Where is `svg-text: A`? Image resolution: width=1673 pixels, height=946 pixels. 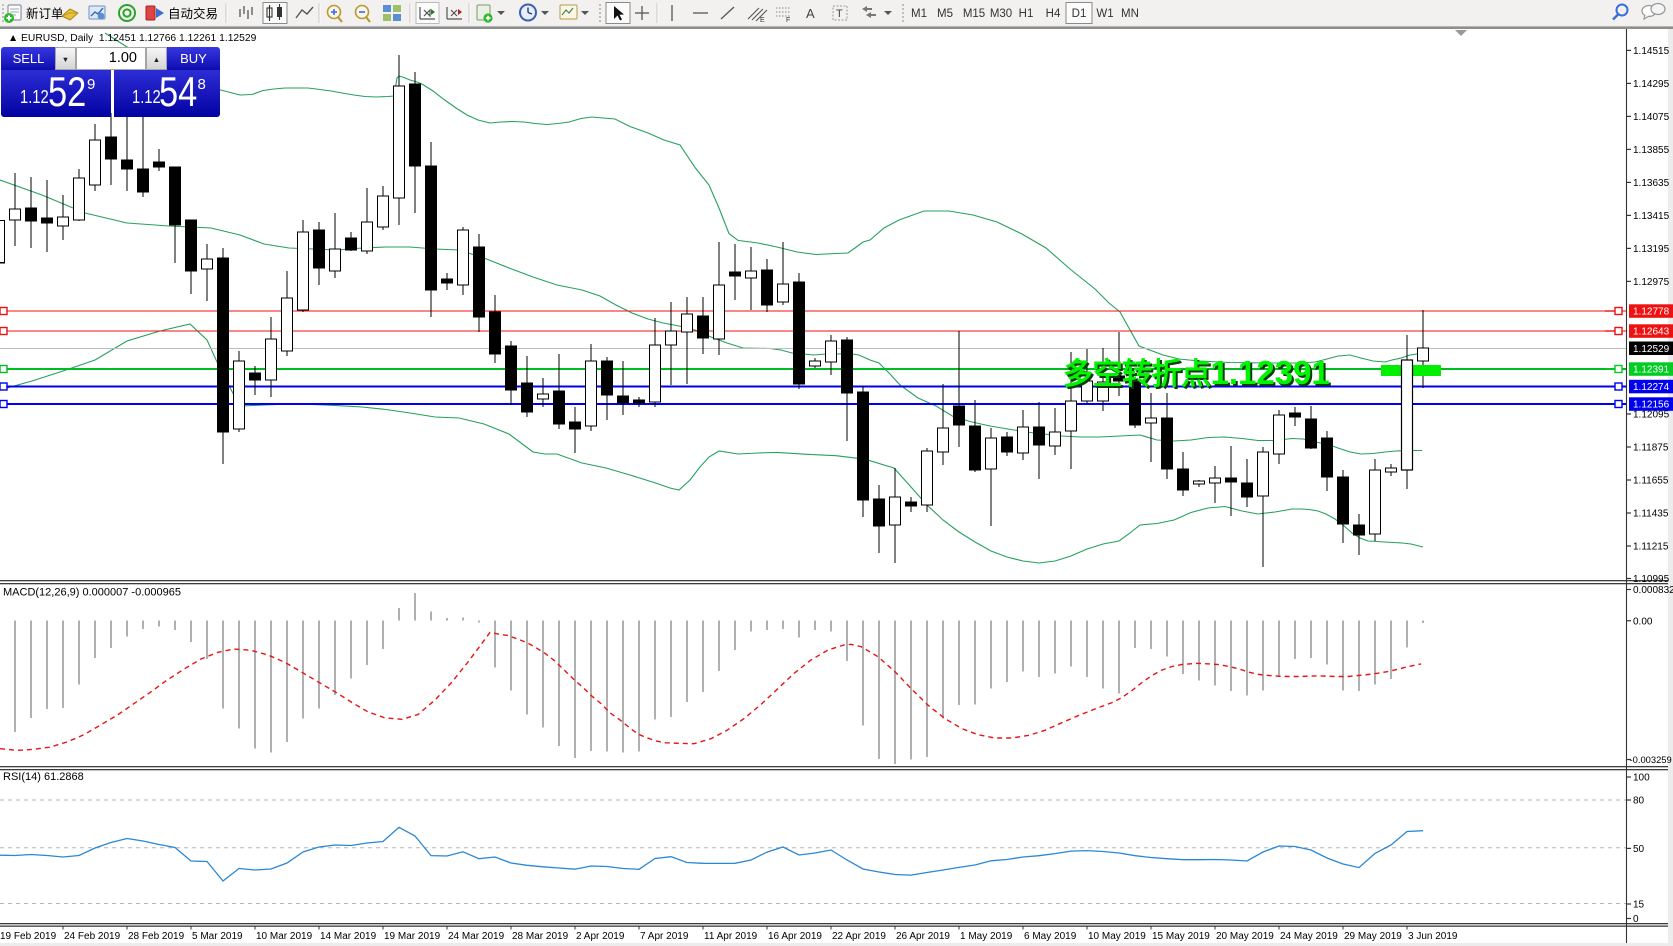
svg-text: A is located at coordinates (810, 13).